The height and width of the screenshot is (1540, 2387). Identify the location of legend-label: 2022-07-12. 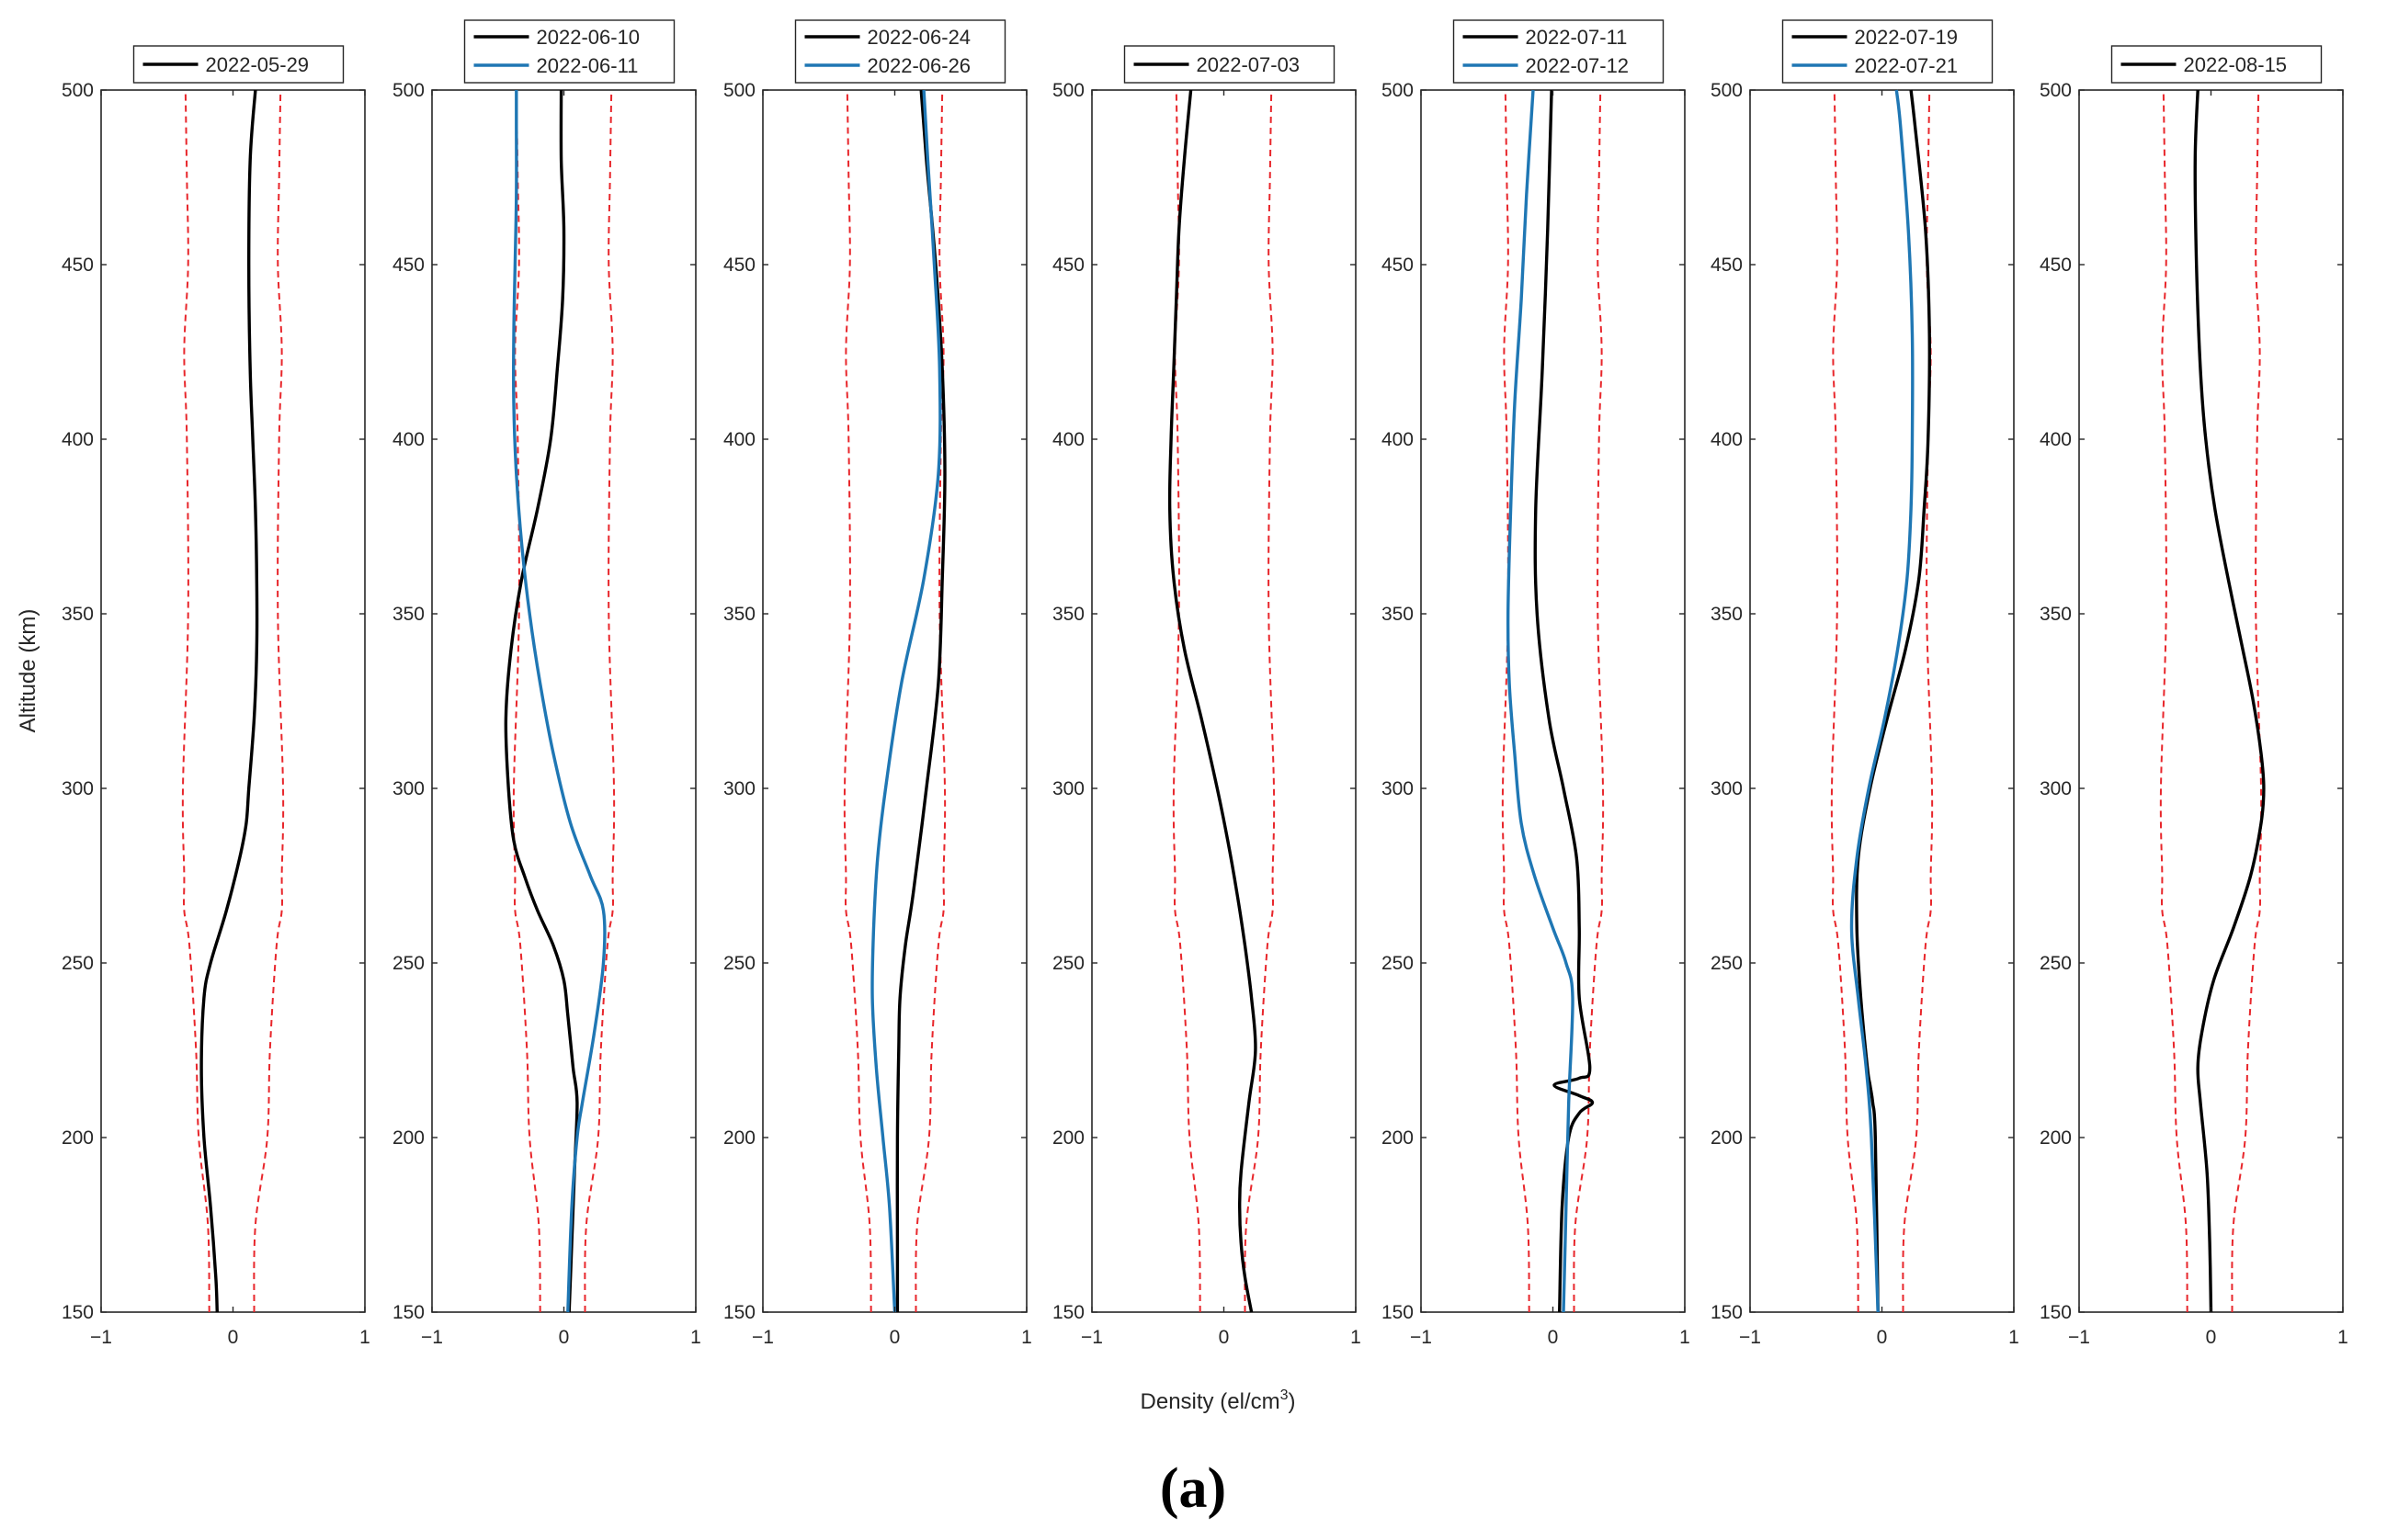
(1578, 65).